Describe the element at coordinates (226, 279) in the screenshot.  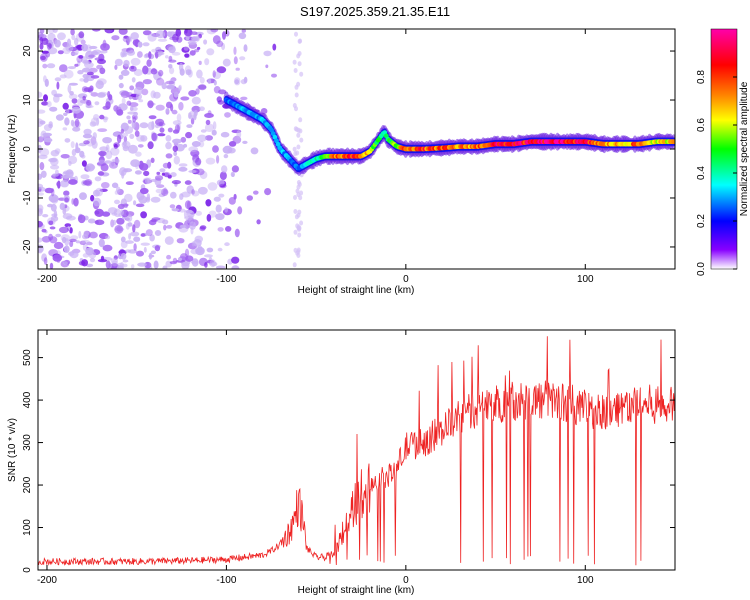
I see `x-tick-label: -100` at that location.